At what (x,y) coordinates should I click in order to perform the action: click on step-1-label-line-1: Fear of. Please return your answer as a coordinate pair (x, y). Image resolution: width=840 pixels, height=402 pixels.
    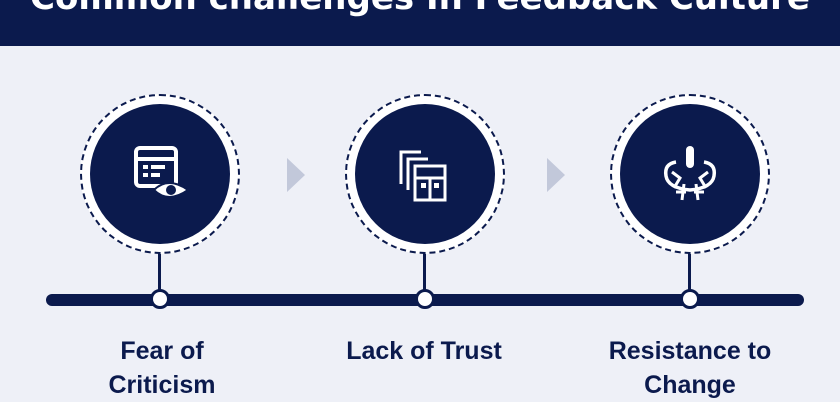
    Looking at the image, I should click on (162, 351).